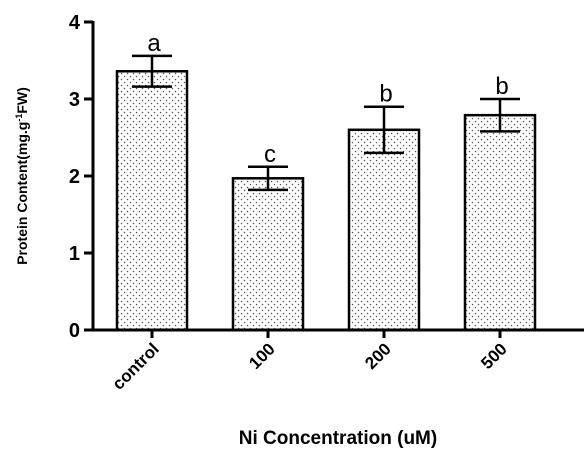  Describe the element at coordinates (261, 355) in the screenshot. I see `x-tick-label: 100` at that location.